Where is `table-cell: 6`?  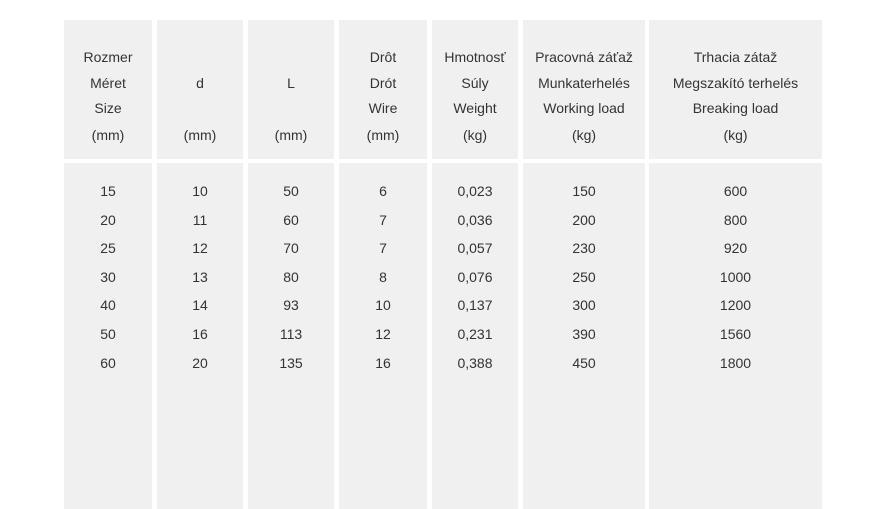 table-cell: 6 is located at coordinates (383, 191).